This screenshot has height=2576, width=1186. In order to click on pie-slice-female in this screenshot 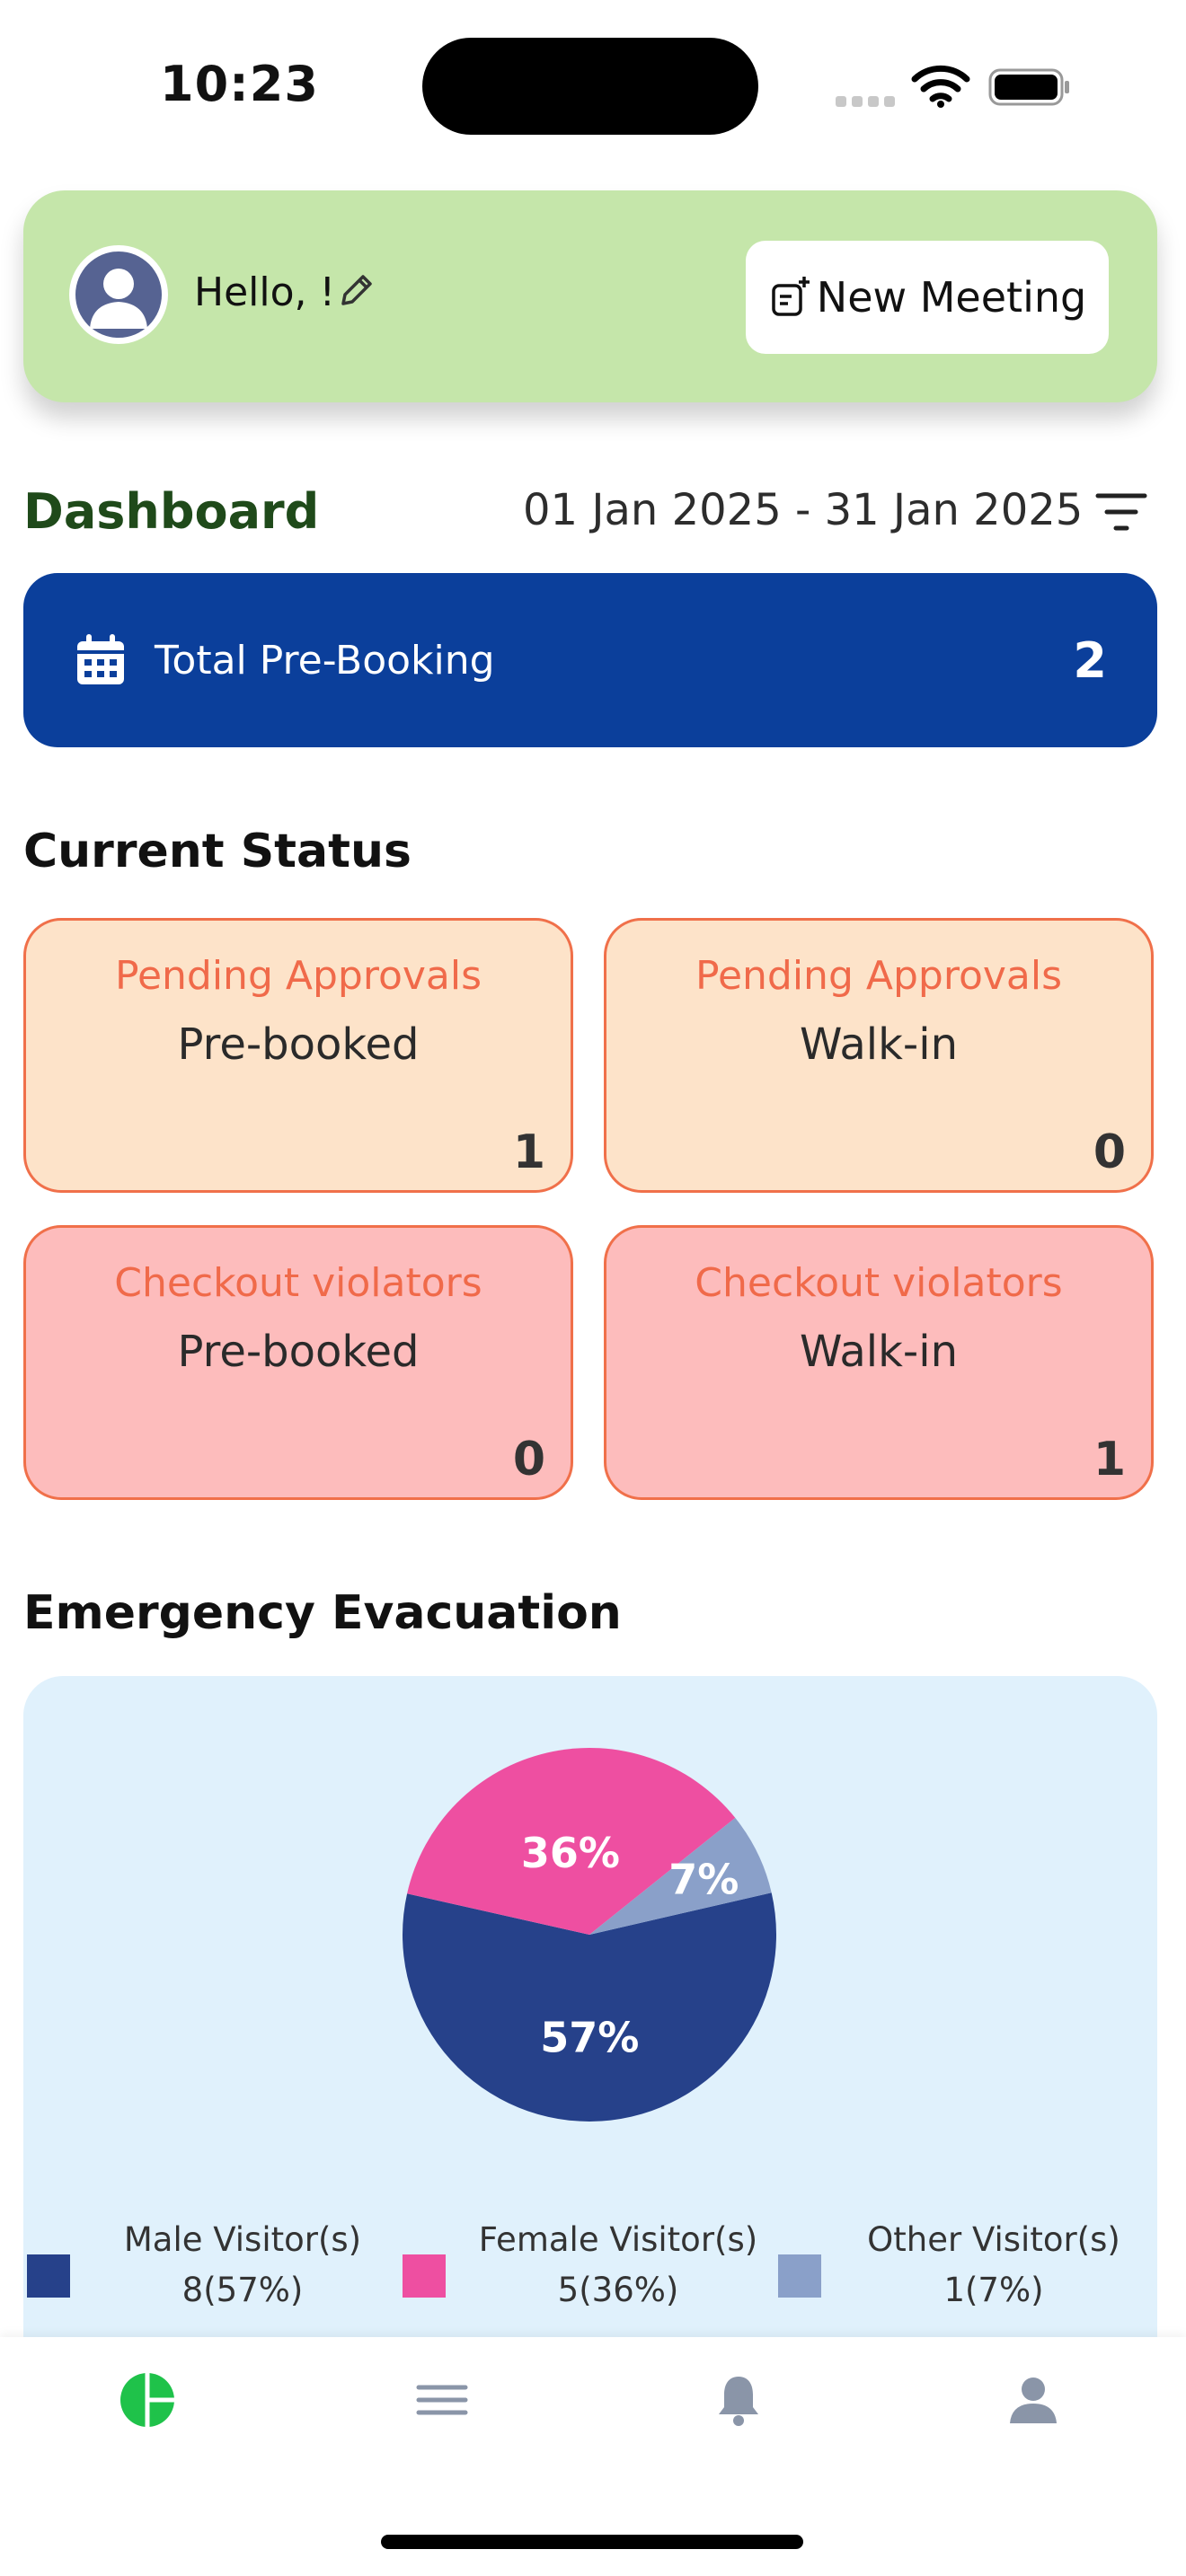, I will do `click(571, 1841)`.